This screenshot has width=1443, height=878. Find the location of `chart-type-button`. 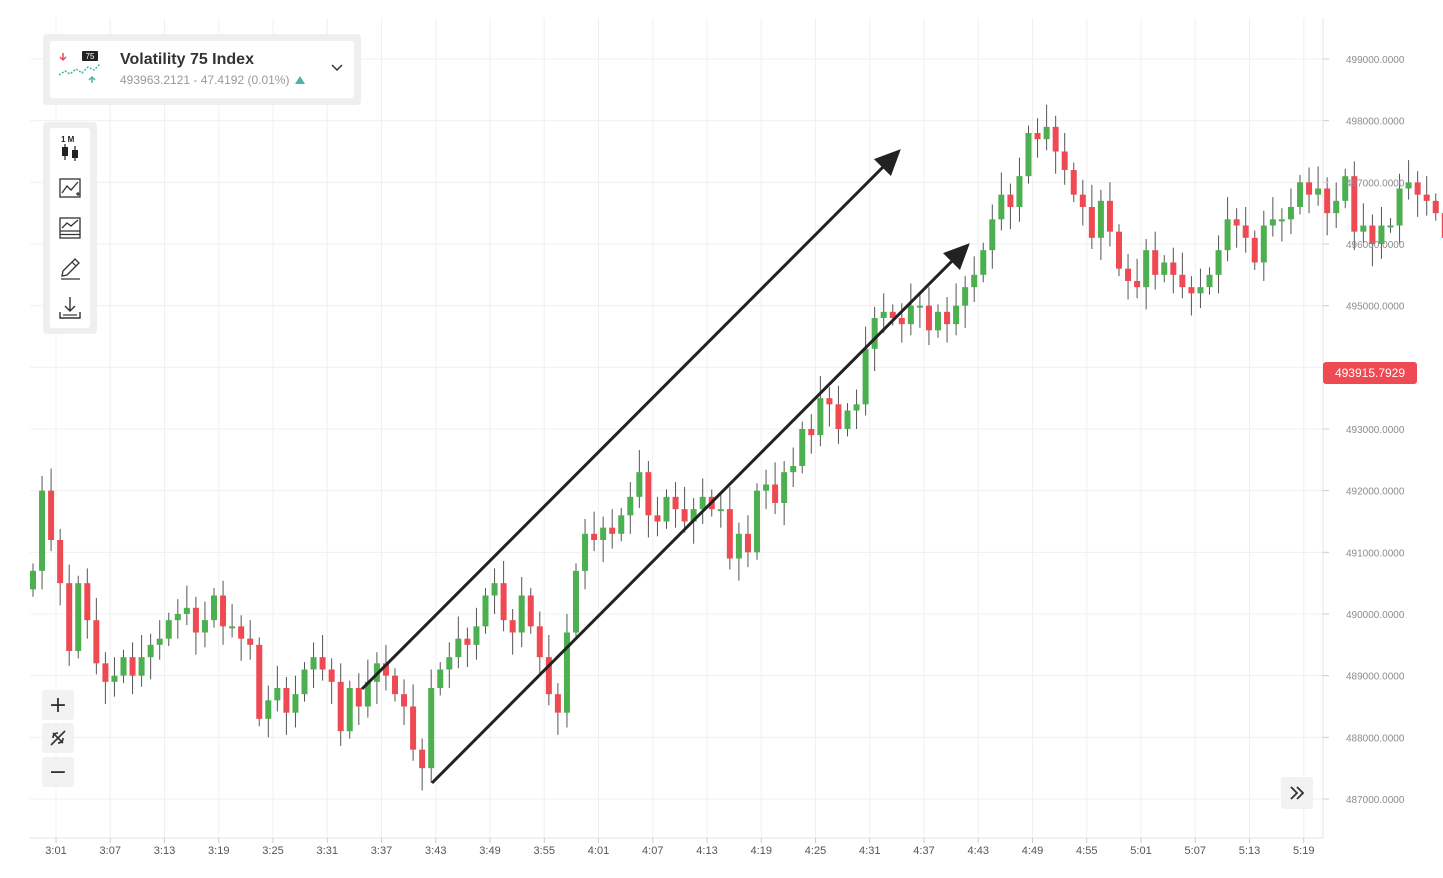

chart-type-button is located at coordinates (70, 188).